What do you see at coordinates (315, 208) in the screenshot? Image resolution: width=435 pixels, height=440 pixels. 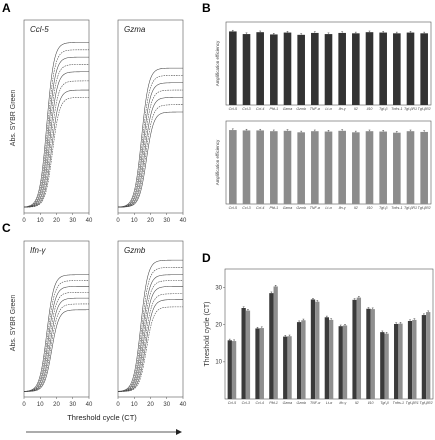 I see `category-label: TNF-α` at bounding box center [315, 208].